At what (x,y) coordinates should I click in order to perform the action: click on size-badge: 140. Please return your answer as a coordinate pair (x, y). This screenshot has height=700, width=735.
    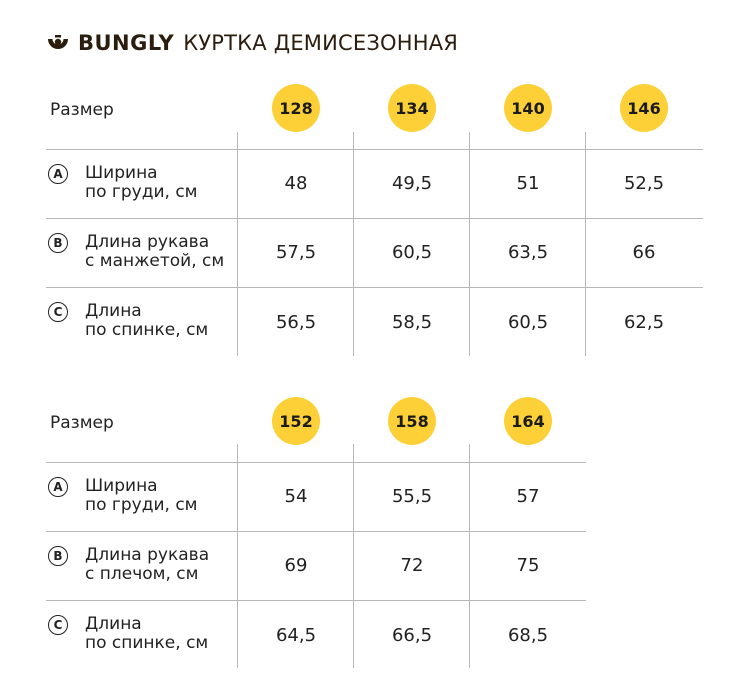
    Looking at the image, I should click on (528, 108).